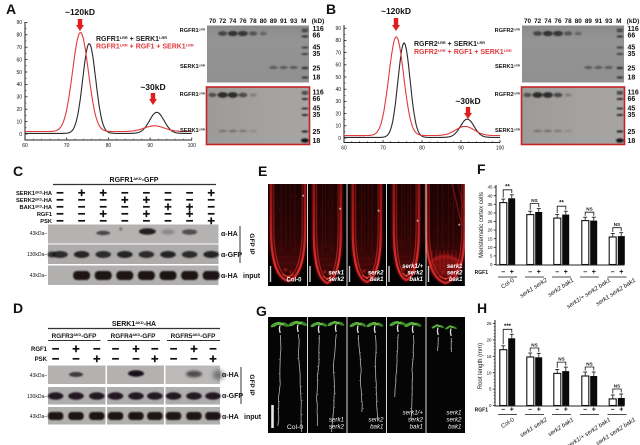 The image size is (640, 445). Describe the element at coordinates (193, 130) in the screenshot. I see `svg-text: SERK1LRR` at that location.